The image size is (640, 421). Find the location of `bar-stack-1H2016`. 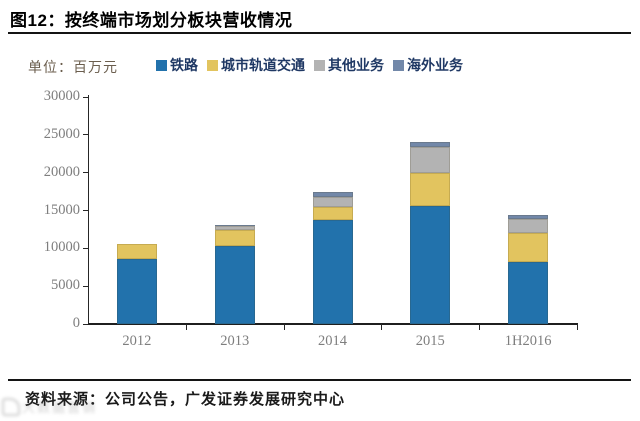

bar-stack-1H2016 is located at coordinates (528, 269).